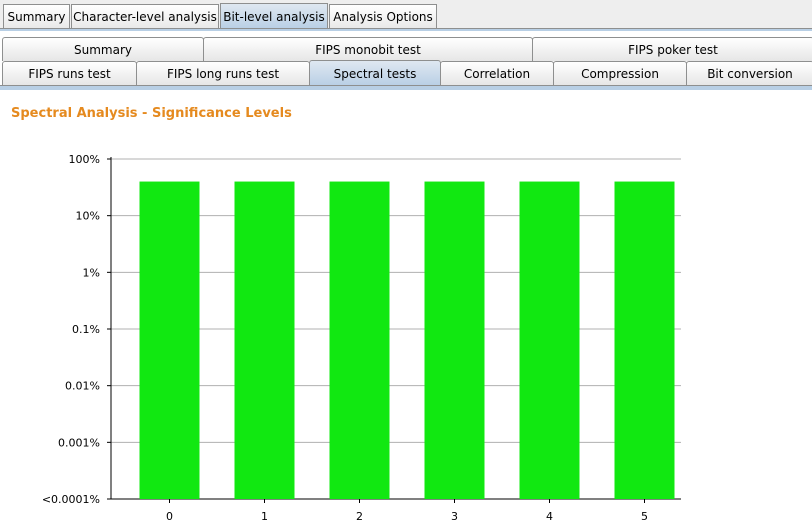  I want to click on subtab-bit-conversion: Bit conversion, so click(749, 73).